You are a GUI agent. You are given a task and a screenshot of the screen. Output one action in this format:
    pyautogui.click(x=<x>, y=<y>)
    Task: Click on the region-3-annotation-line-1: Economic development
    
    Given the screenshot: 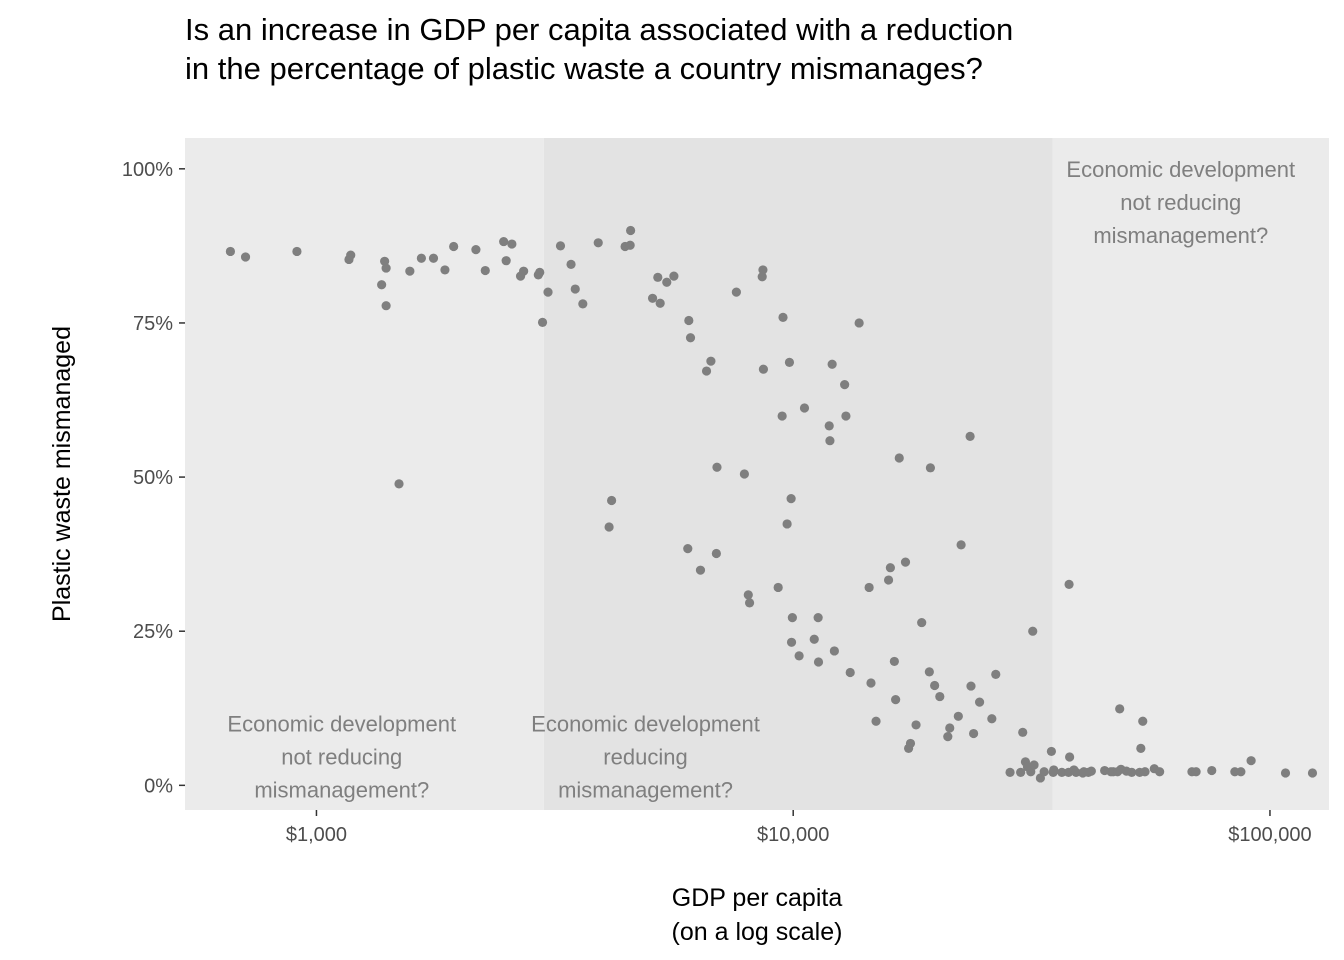 What is the action you would take?
    pyautogui.click(x=1180, y=169)
    